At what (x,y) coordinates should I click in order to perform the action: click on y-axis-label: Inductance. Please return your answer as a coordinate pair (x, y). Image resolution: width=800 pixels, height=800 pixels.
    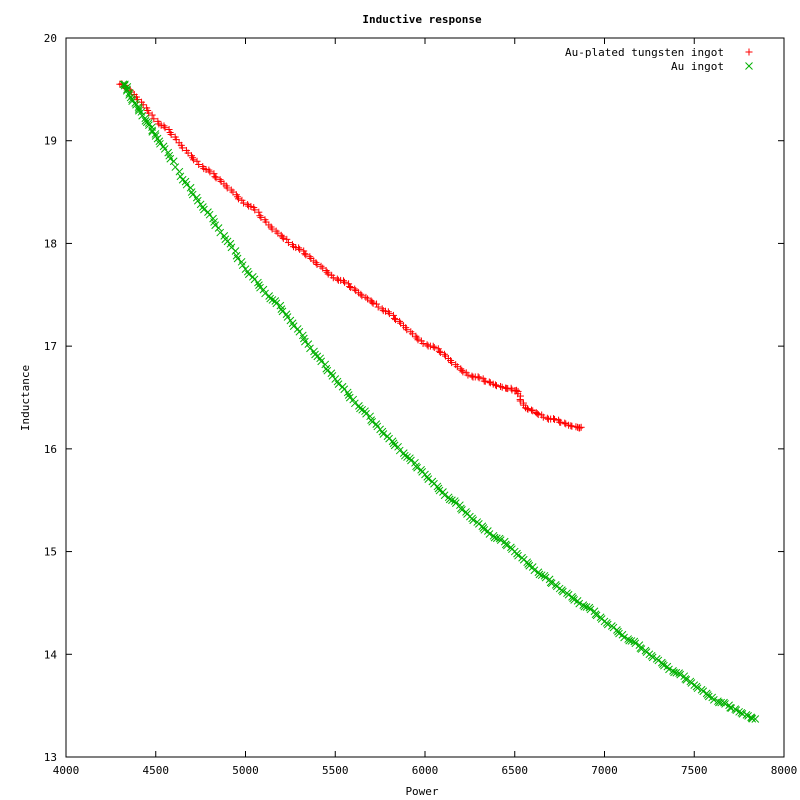
    Looking at the image, I should click on (25, 398).